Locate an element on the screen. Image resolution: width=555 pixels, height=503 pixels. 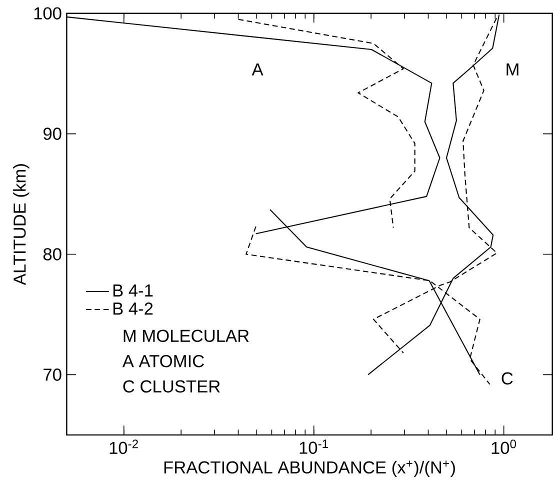
annotation: M MOLECULAR is located at coordinates (186, 336).